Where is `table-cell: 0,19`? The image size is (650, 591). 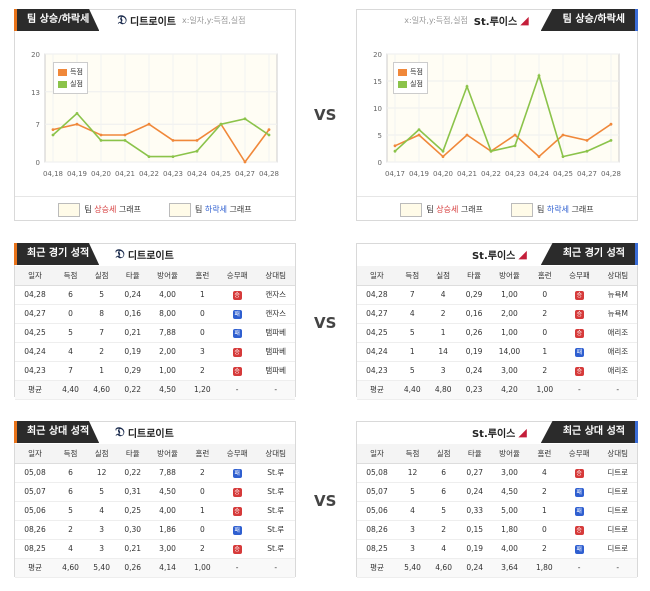
table-cell: 0,19 is located at coordinates (133, 352).